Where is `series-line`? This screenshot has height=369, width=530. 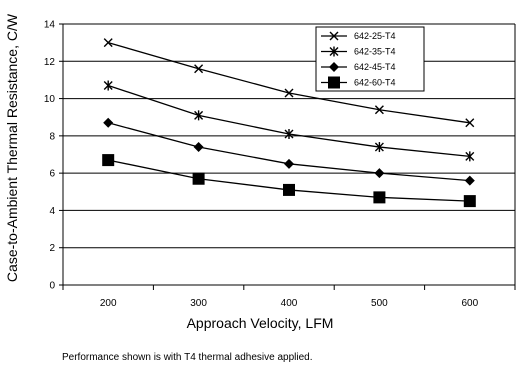
series-line is located at coordinates (288, 121).